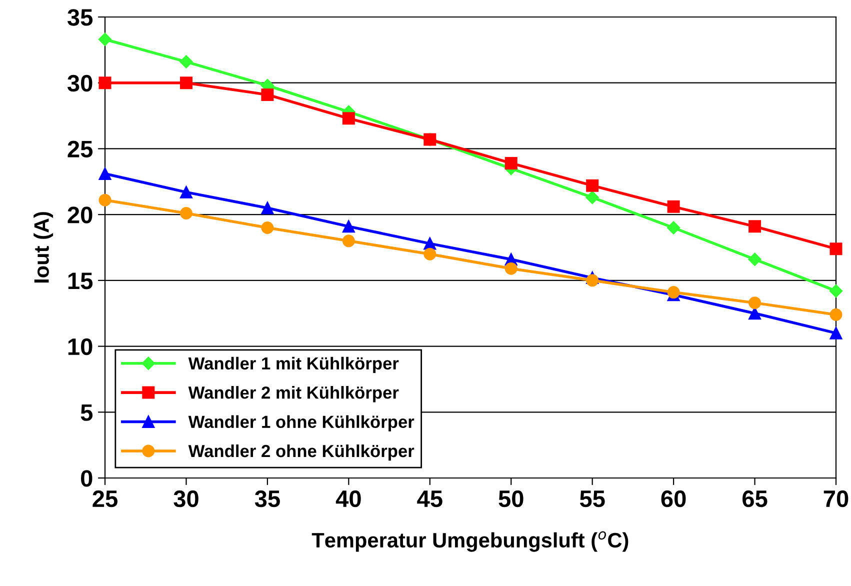 The width and height of the screenshot is (851, 586). Describe the element at coordinates (293, 394) in the screenshot. I see `legend-label: Wandler 2 mit Kühlkörper` at that location.